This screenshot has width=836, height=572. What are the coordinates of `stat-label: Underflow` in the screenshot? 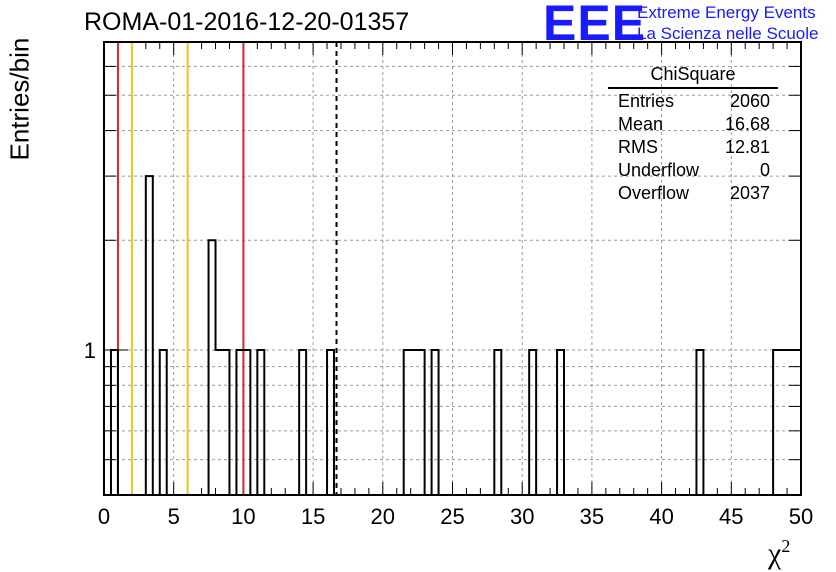 It's located at (659, 170).